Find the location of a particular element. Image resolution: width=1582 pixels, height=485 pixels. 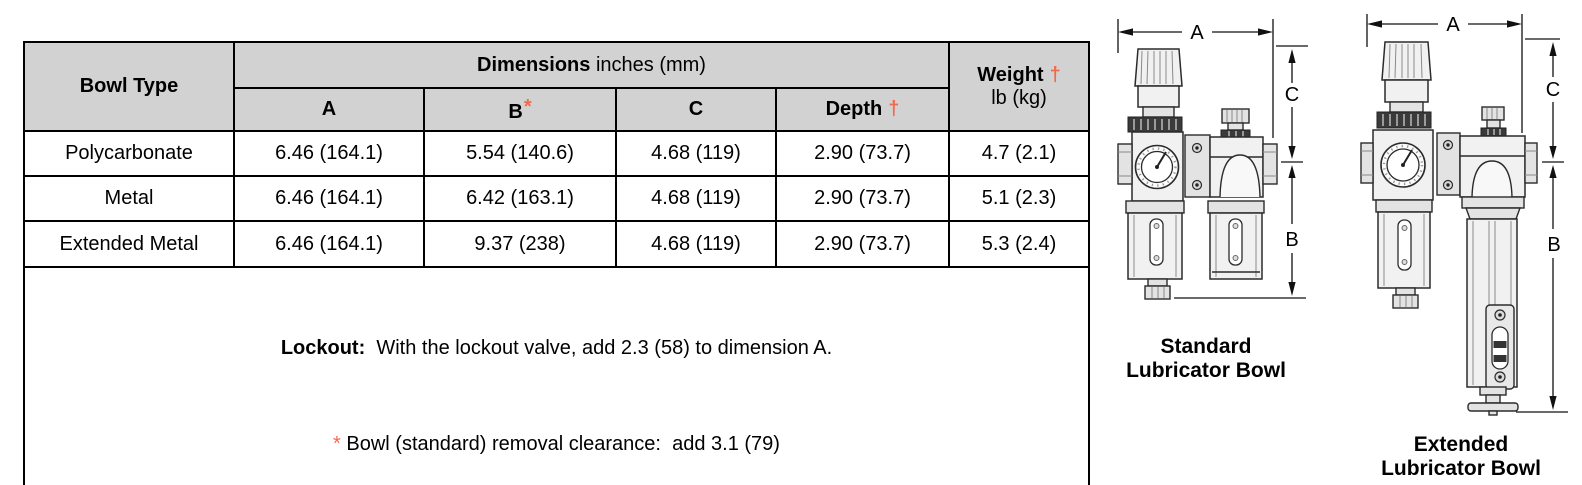

cell-bowl-type: Extended Metal is located at coordinates (129, 244).